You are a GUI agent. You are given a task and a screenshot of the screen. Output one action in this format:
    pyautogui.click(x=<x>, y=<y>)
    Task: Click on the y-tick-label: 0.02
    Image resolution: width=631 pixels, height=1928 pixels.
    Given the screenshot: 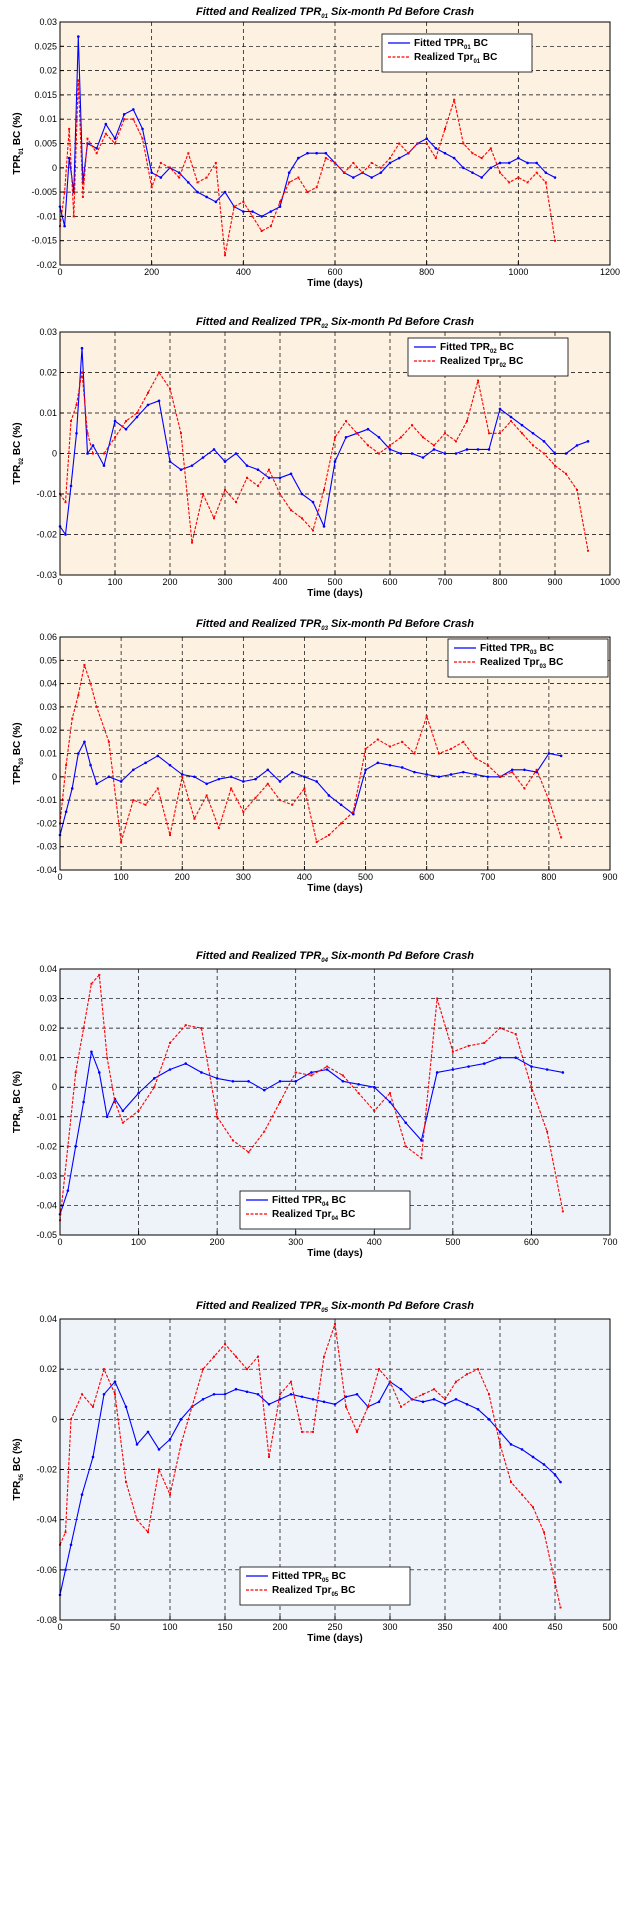 What is the action you would take?
    pyautogui.click(x=48, y=1369)
    